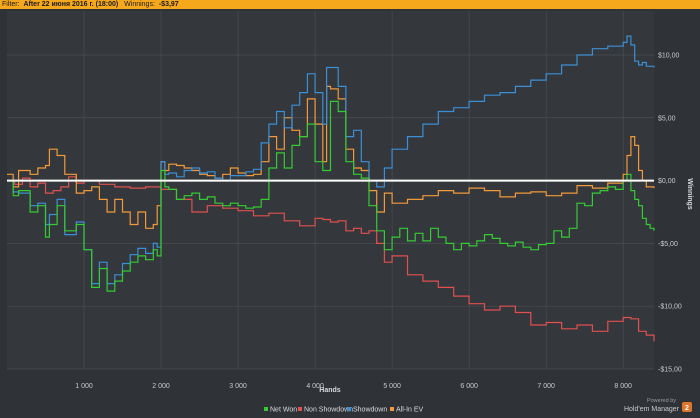 This screenshot has height=418, width=700. I want to click on y-axis-label: Winnings, so click(689, 194).